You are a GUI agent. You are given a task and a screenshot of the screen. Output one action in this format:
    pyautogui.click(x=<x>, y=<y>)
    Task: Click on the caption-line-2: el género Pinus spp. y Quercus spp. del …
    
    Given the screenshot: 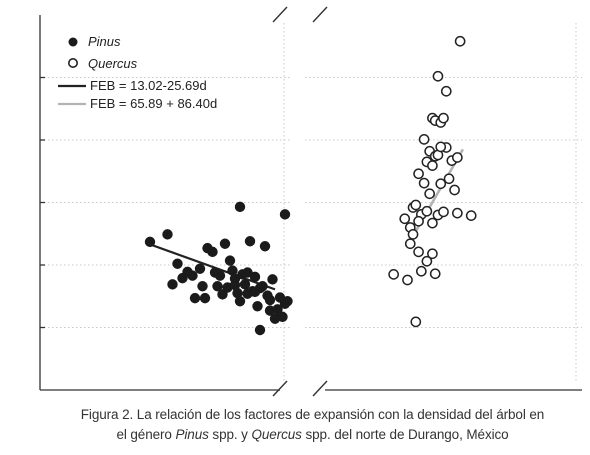 What is the action you would take?
    pyautogui.click(x=312, y=435)
    